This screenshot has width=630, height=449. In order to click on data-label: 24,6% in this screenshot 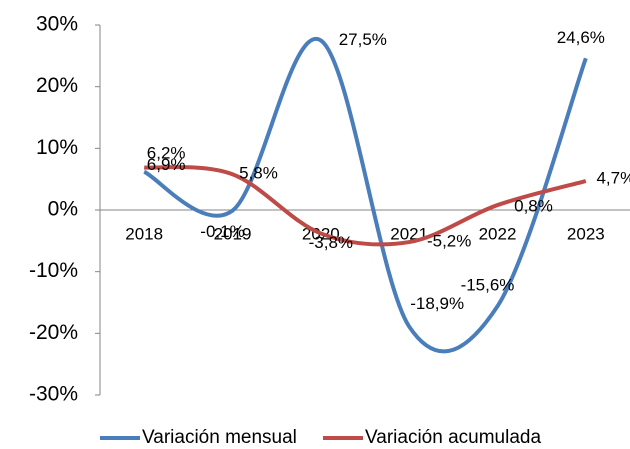, I will do `click(581, 37)`.